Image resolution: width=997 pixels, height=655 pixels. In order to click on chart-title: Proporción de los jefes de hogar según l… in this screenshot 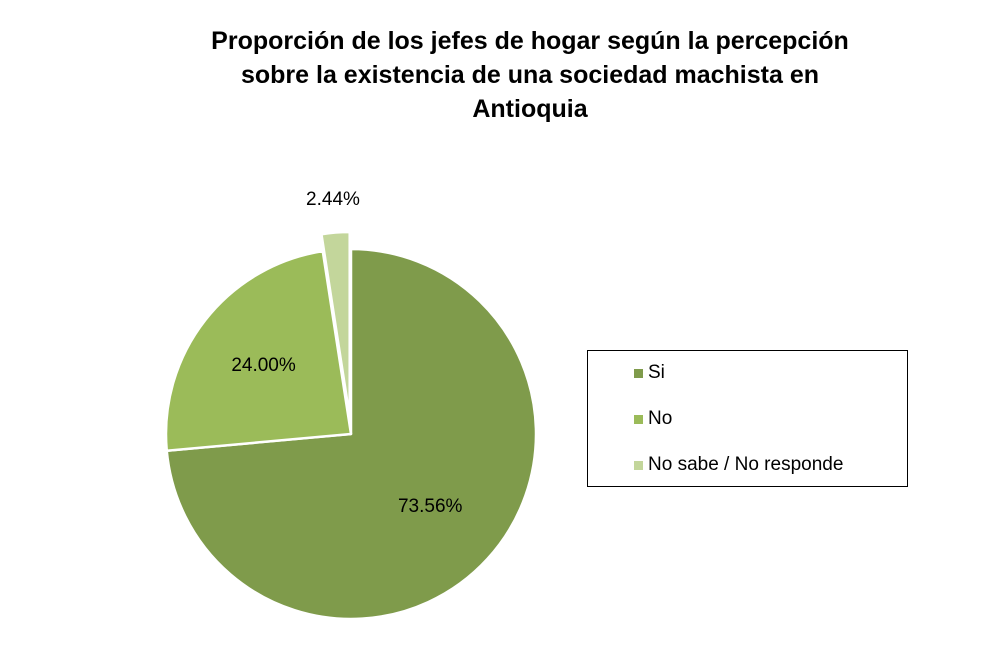, I will do `click(530, 75)`.